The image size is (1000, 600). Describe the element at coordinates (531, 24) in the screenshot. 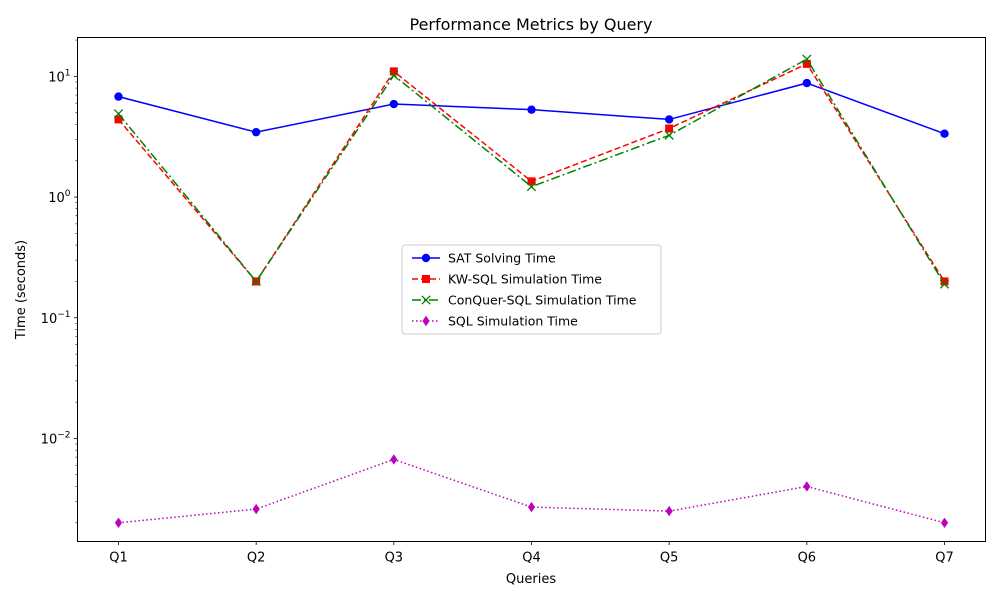

I see `chart-title: Performance Metrics by Query` at that location.